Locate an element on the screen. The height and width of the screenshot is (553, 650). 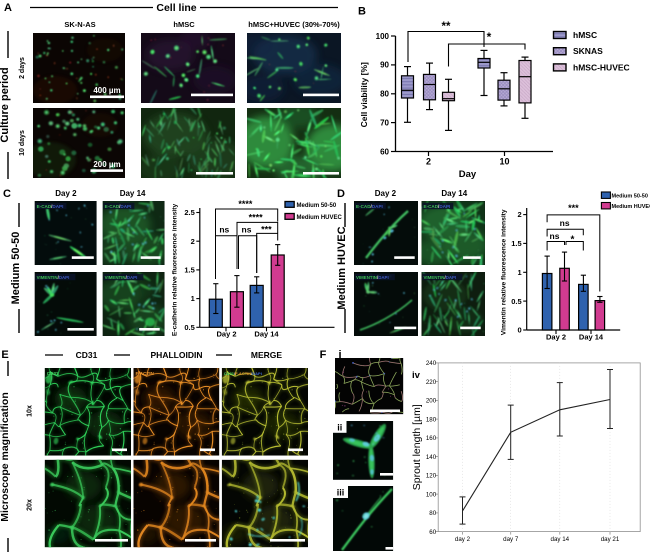
svg-text: 2 days is located at coordinates (22, 68).